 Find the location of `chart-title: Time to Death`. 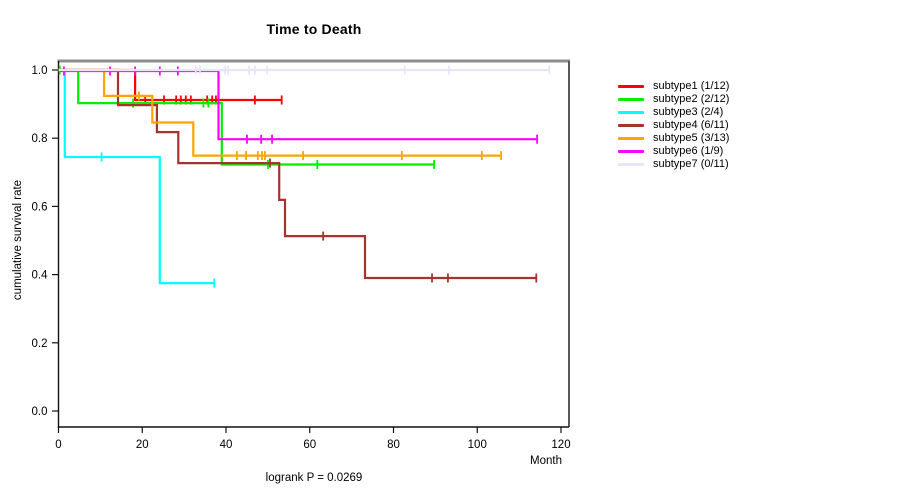

chart-title: Time to Death is located at coordinates (314, 29).